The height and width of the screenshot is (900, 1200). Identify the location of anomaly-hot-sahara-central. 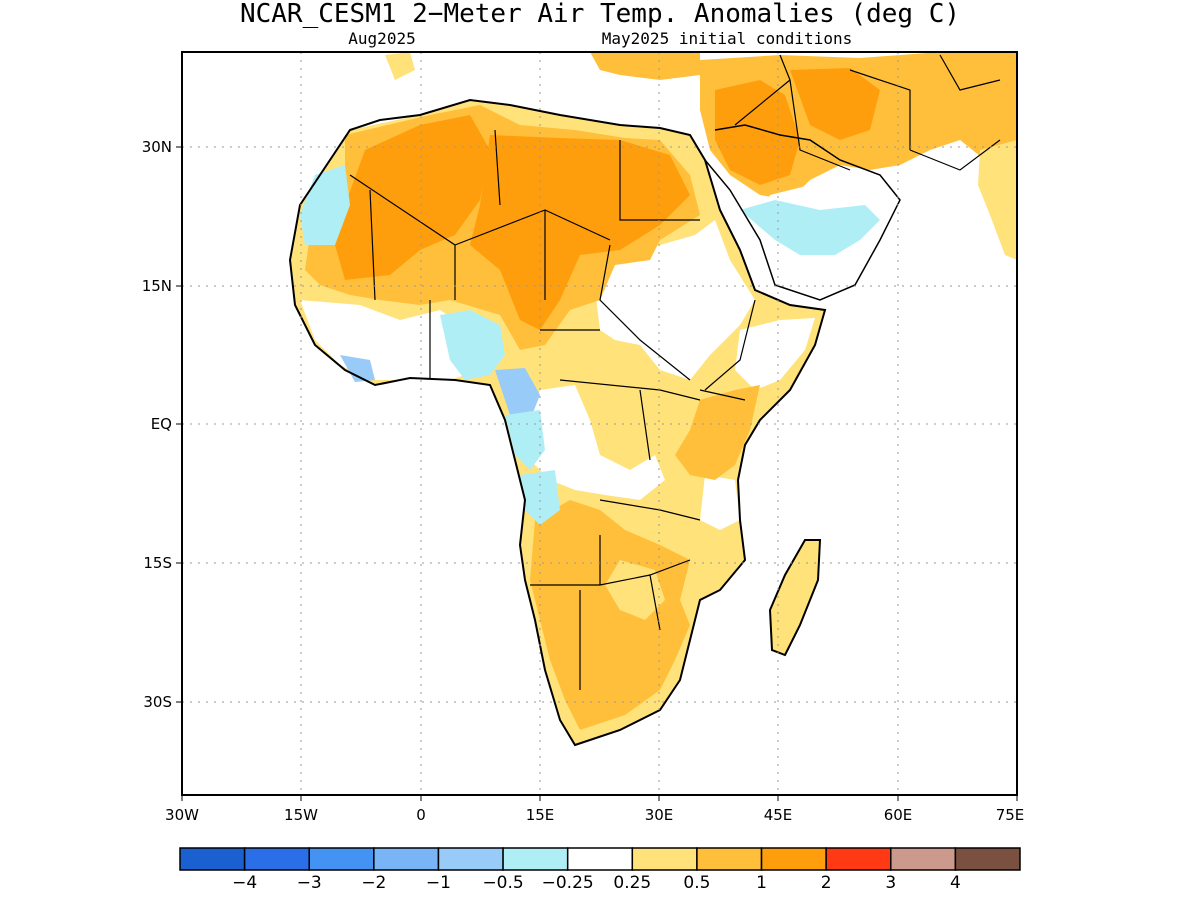
(580, 232).